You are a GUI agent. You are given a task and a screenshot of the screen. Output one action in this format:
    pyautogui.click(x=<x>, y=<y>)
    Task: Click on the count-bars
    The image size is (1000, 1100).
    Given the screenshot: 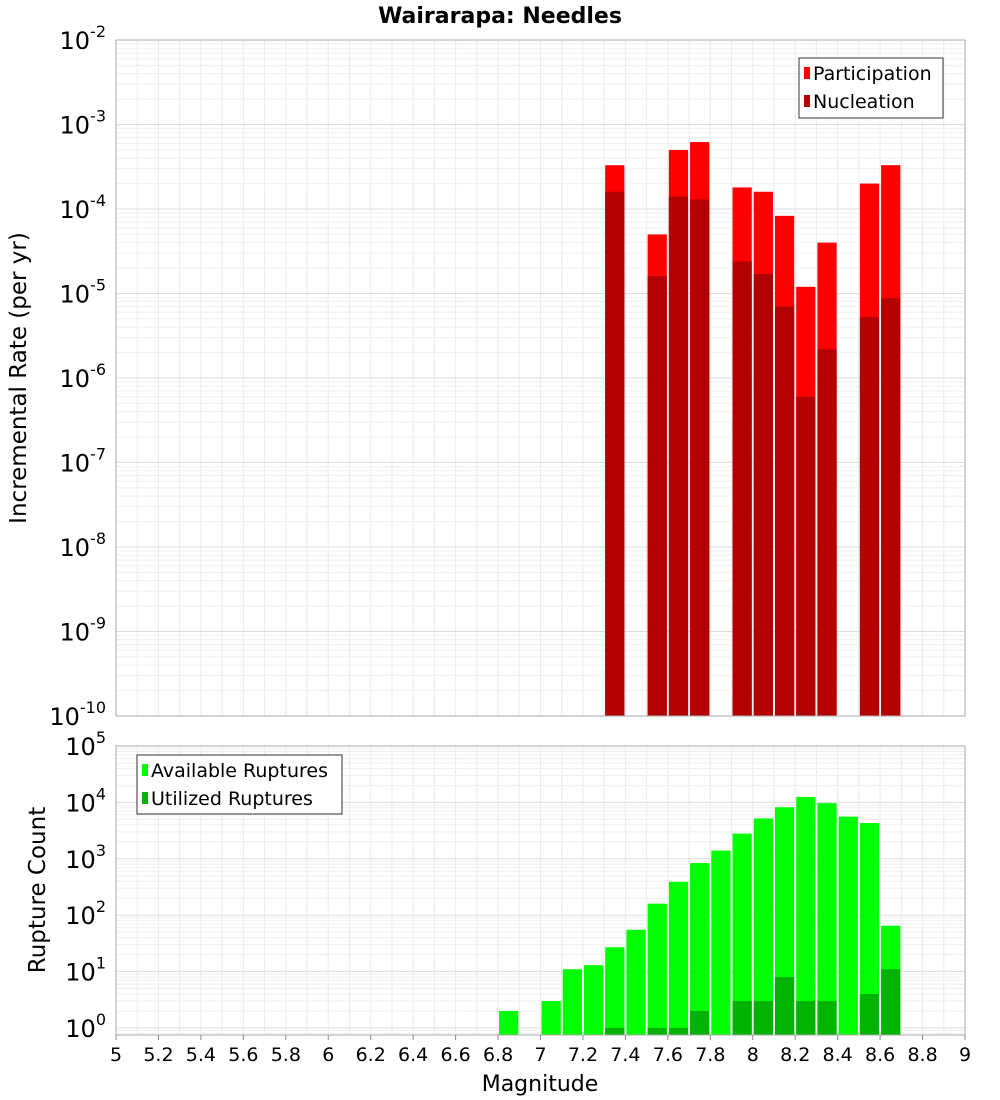 What is the action you would take?
    pyautogui.click(x=700, y=915)
    